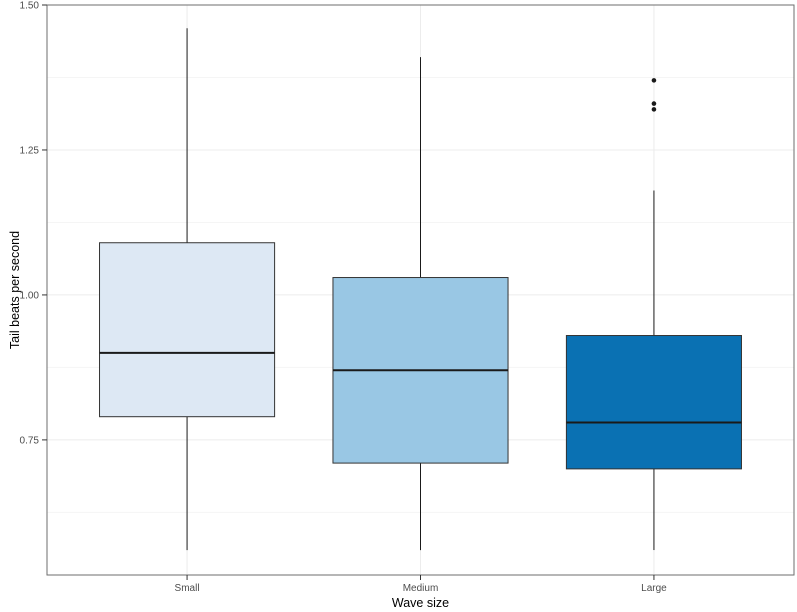 This screenshot has width=797, height=612. Describe the element at coordinates (187, 330) in the screenshot. I see `box-small` at that location.